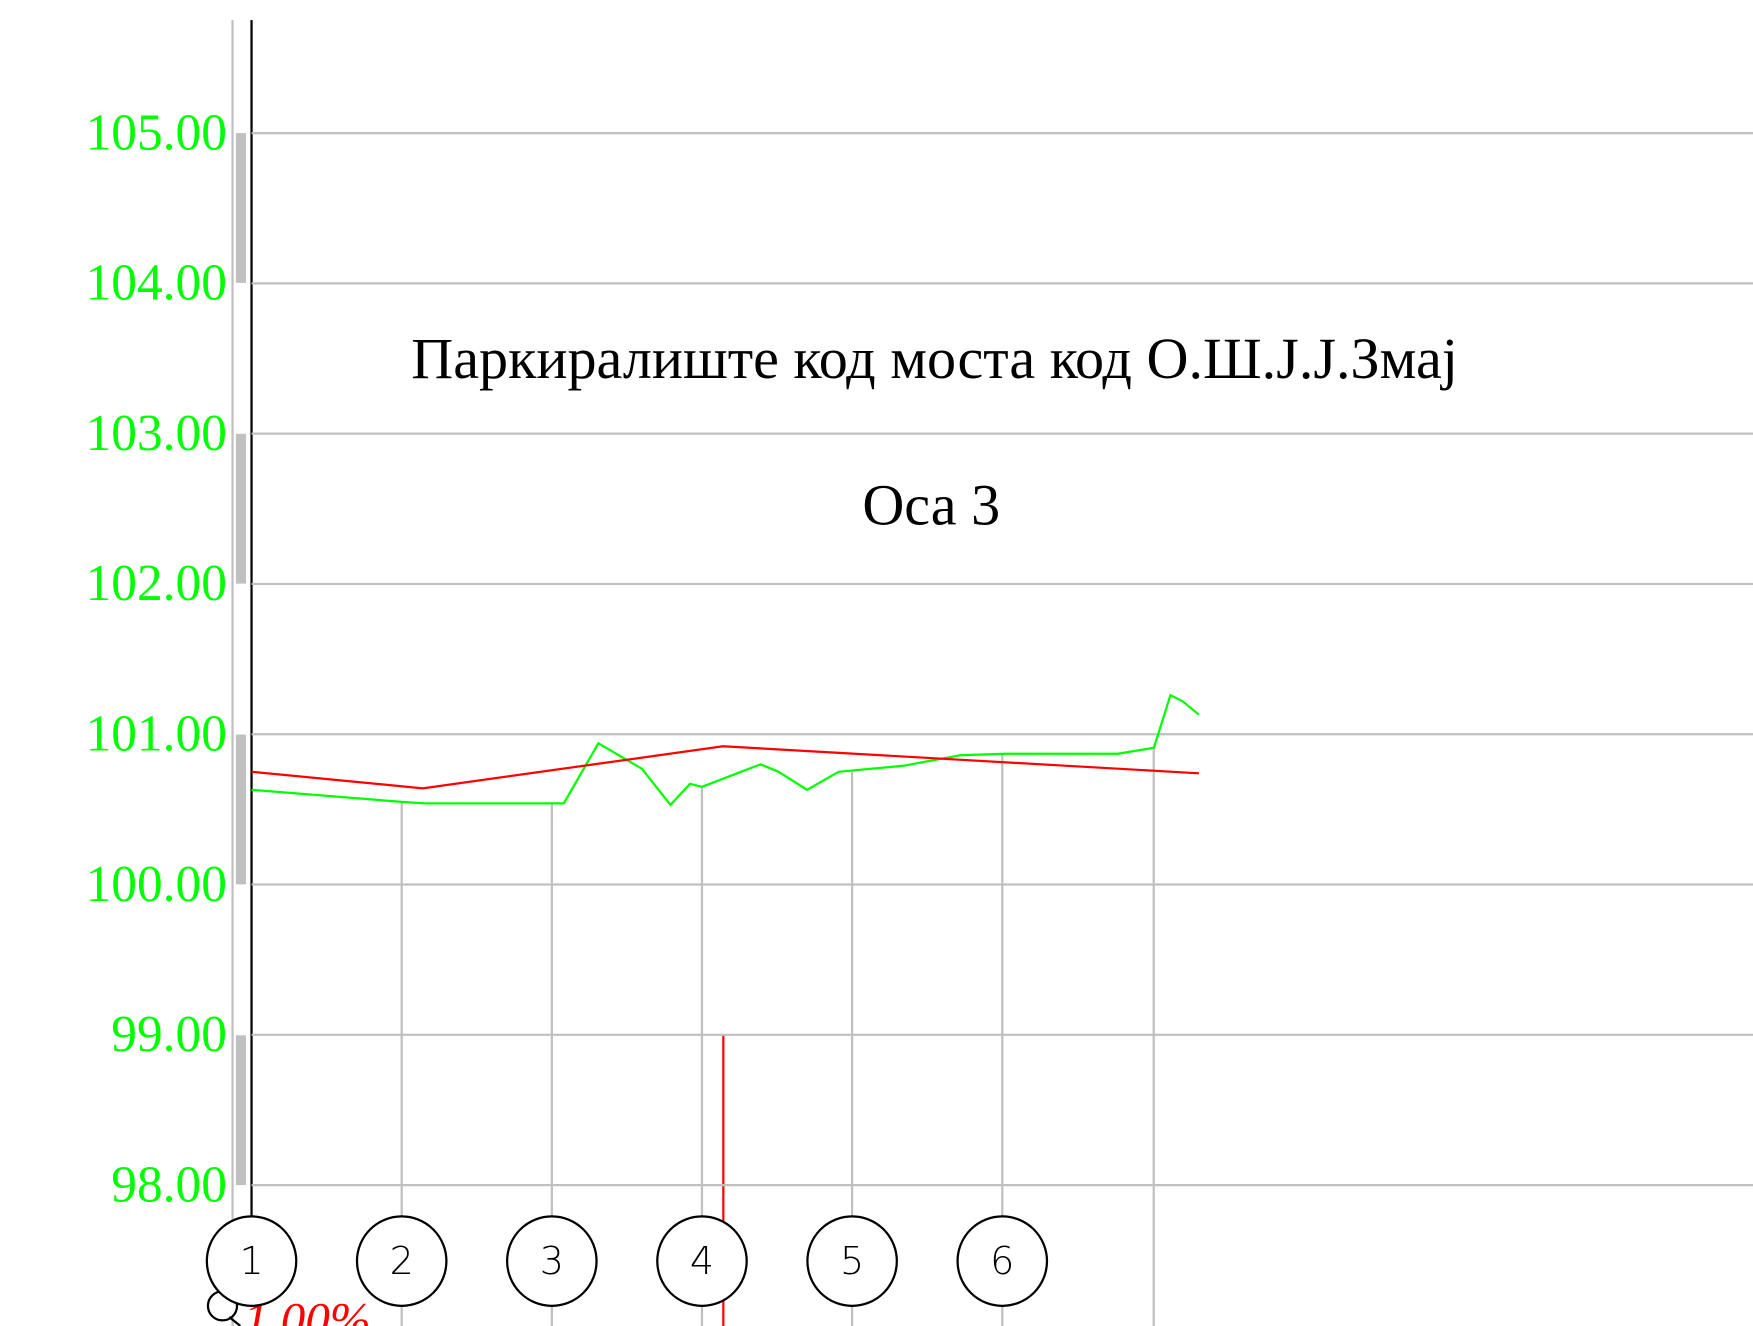 The width and height of the screenshot is (1753, 1326). I want to click on y-tick-label: 100.00, so click(156, 884).